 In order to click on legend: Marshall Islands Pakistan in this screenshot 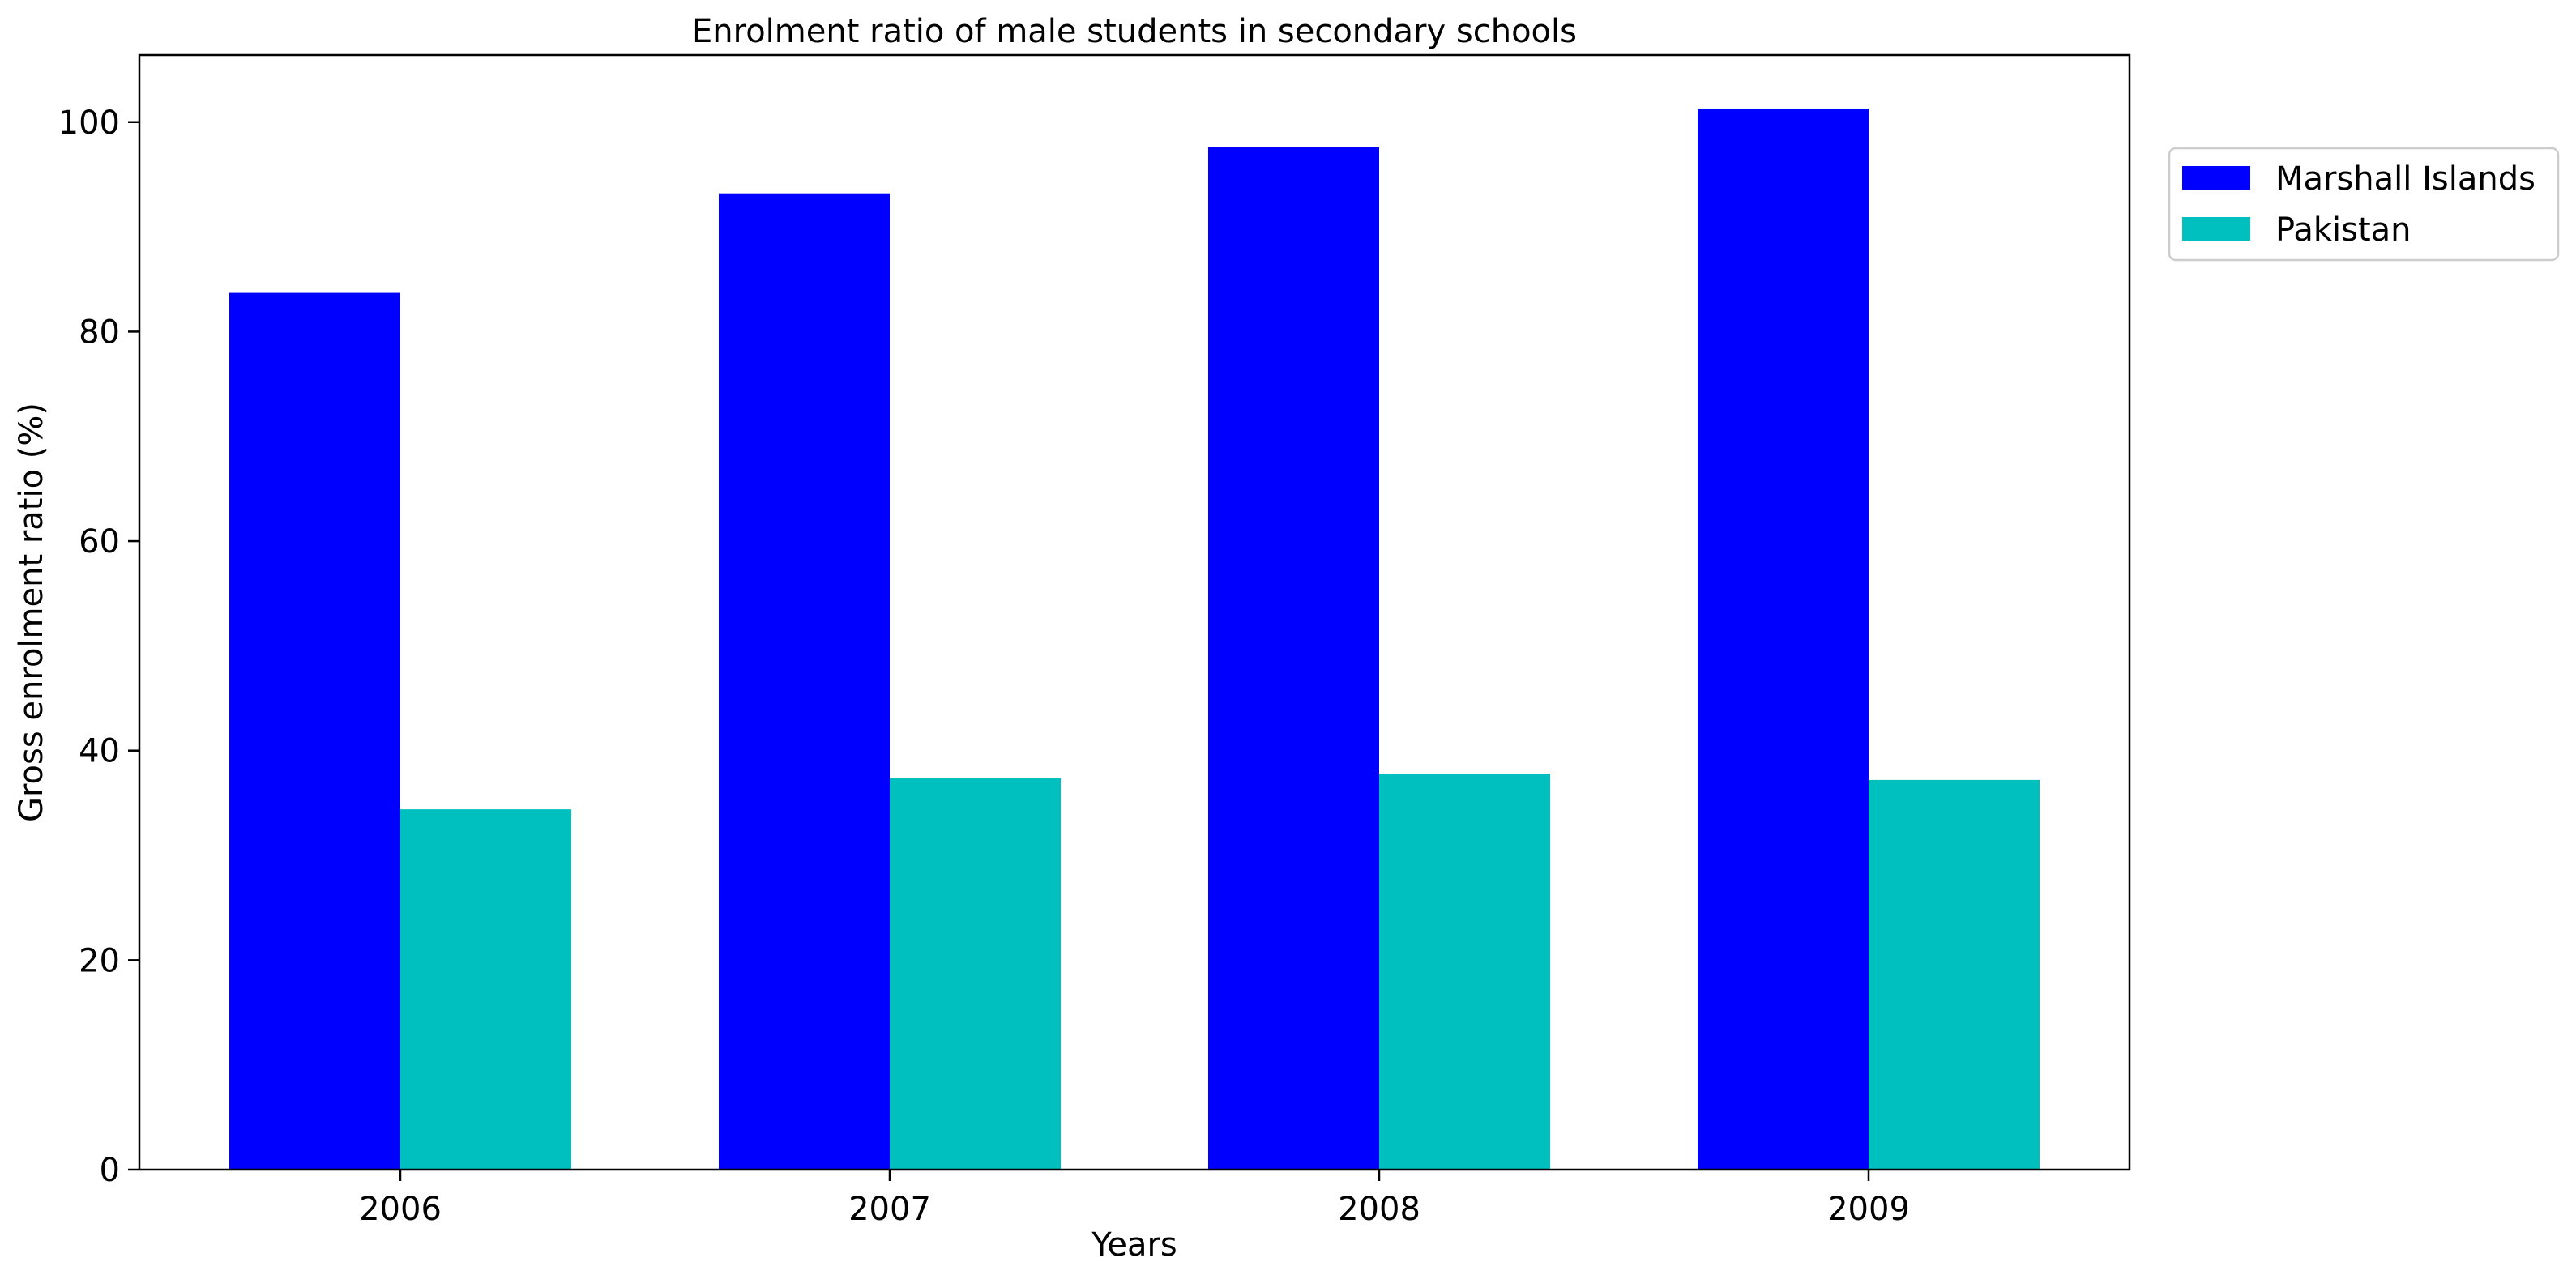, I will do `click(2364, 204)`.